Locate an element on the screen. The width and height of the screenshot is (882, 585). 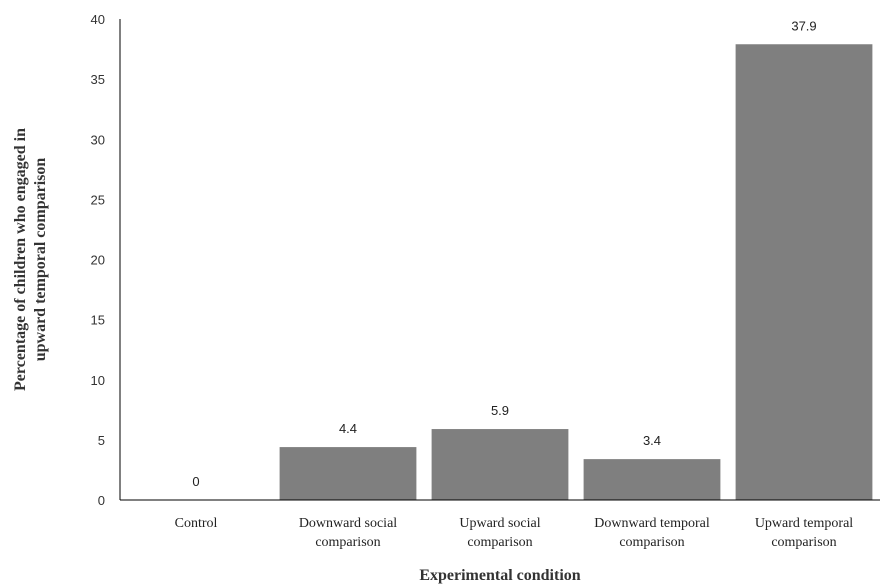
data-label: 3.4 is located at coordinates (652, 440).